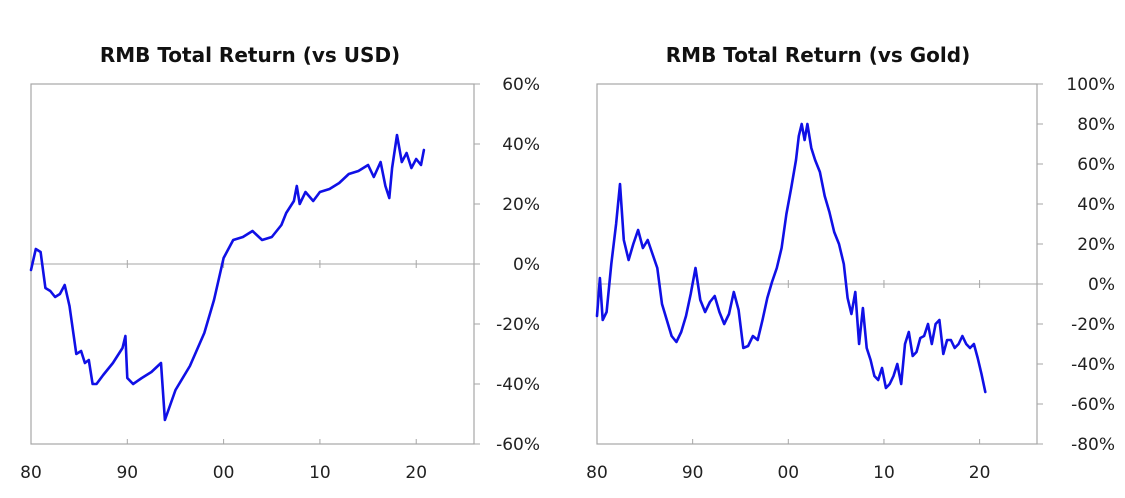 The width and height of the screenshot is (1125, 498). Describe the element at coordinates (250, 55) in the screenshot. I see `chart-title: RMB Total Return (vs USD)` at that location.